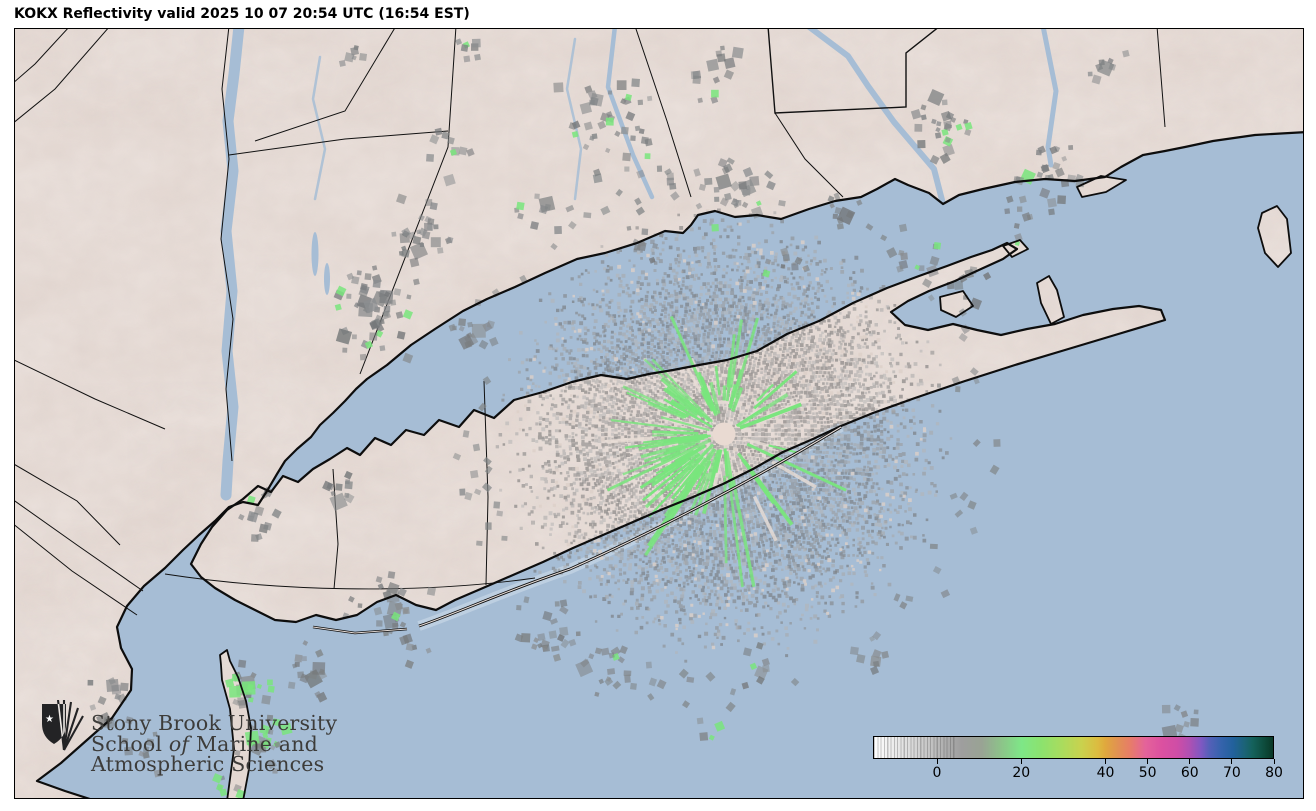 The width and height of the screenshot is (1316, 811). I want to click on colorbar: 0 20 40 50 60 70 80, so click(1078, 758).